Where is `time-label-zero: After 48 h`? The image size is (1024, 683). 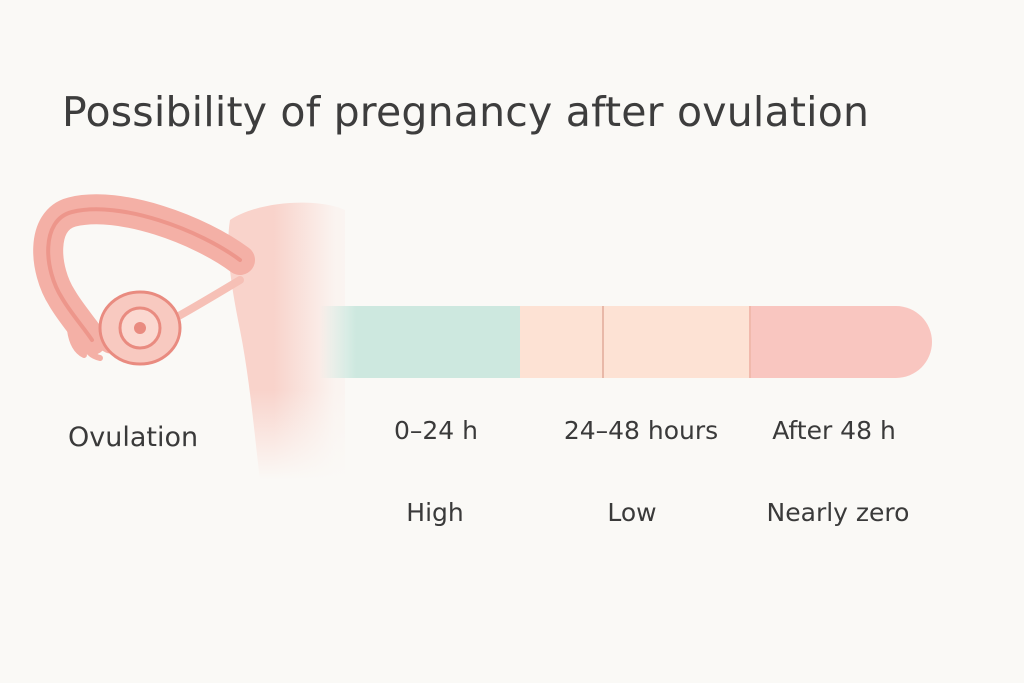 time-label-zero: After 48 h is located at coordinates (834, 430).